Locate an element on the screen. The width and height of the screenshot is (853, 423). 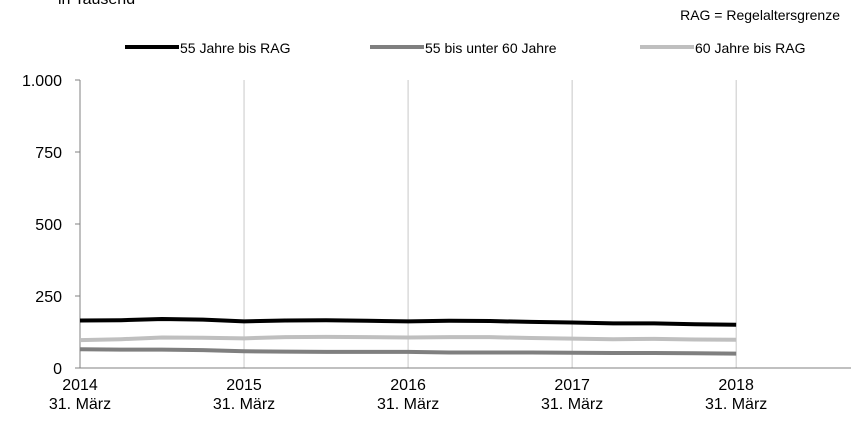
y-tick-label: 250 is located at coordinates (48, 297).